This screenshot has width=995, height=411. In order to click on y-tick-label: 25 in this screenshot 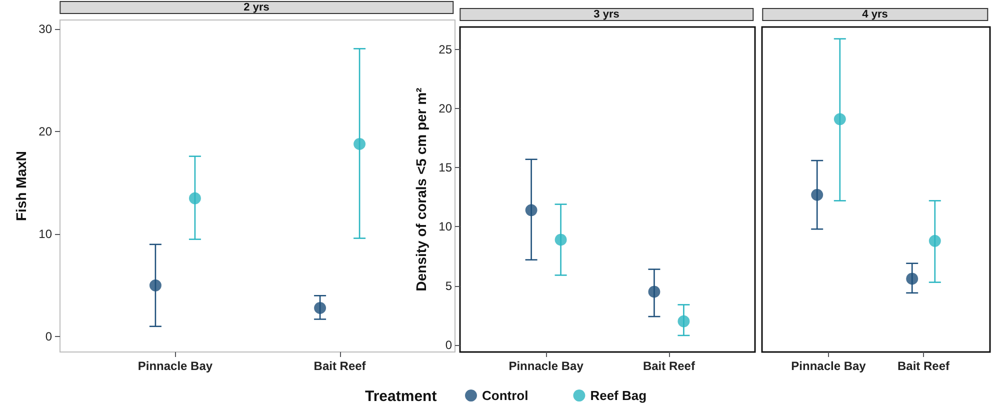, I will do `click(445, 49)`.